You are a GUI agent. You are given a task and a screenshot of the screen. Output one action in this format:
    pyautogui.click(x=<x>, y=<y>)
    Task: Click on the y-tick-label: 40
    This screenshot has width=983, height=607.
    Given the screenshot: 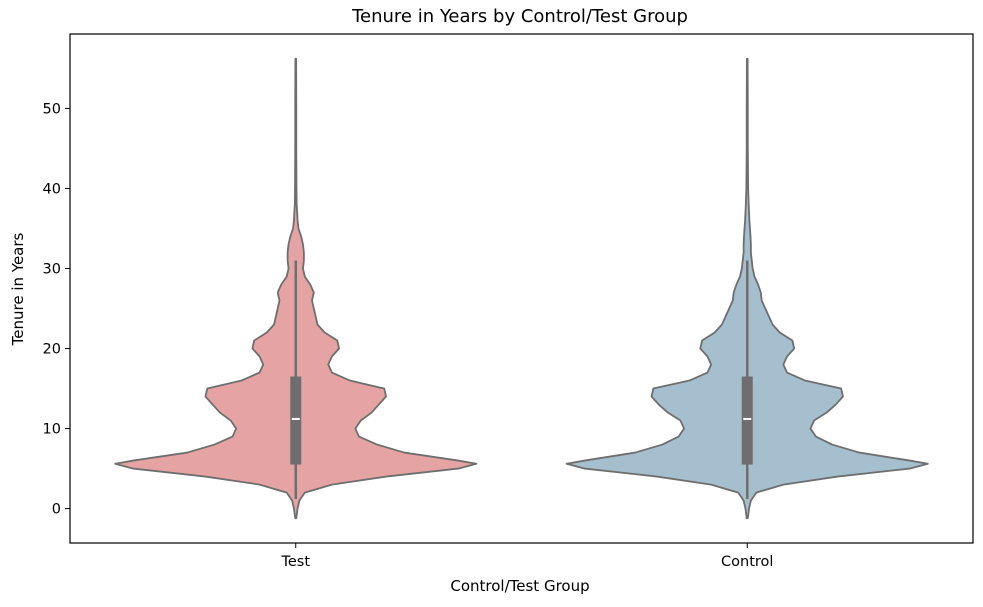 What is the action you would take?
    pyautogui.click(x=52, y=189)
    